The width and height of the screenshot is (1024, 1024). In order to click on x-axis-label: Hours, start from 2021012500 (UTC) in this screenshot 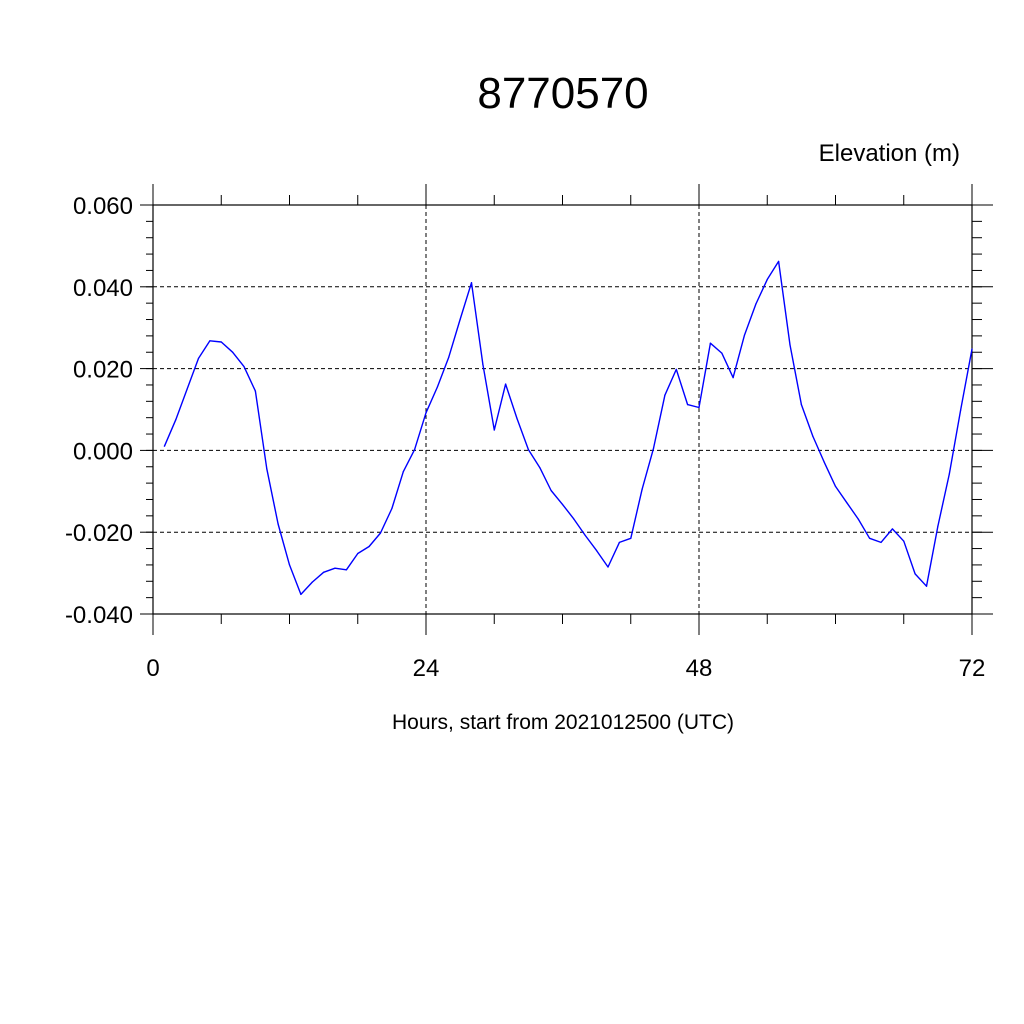, I will do `click(563, 722)`.